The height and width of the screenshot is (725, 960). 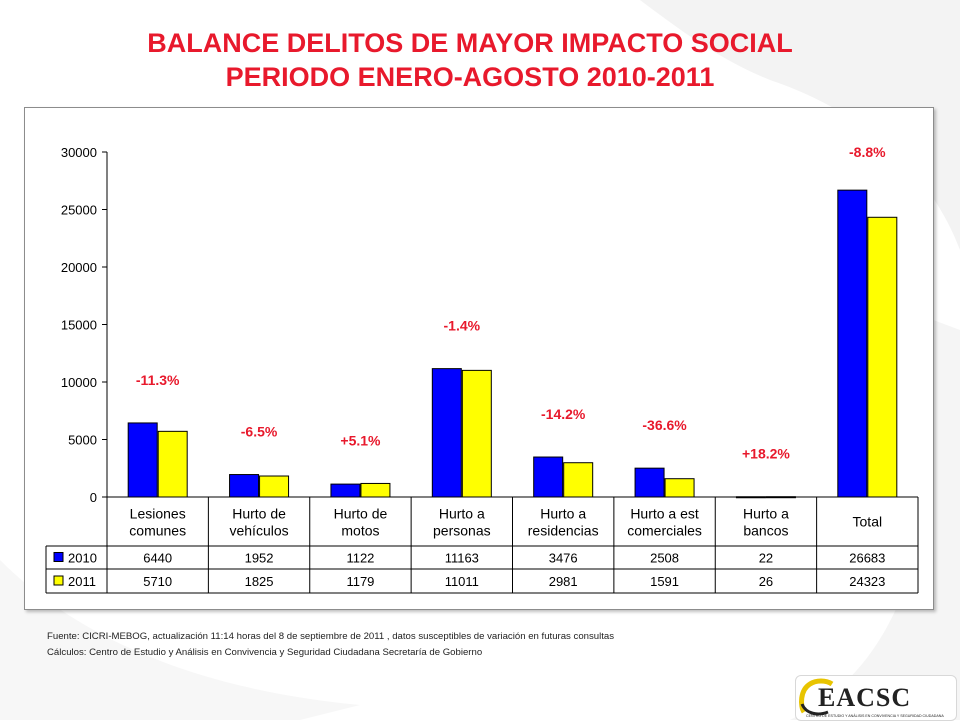 What do you see at coordinates (157, 581) in the screenshot?
I see `table-value-2011: 5710` at bounding box center [157, 581].